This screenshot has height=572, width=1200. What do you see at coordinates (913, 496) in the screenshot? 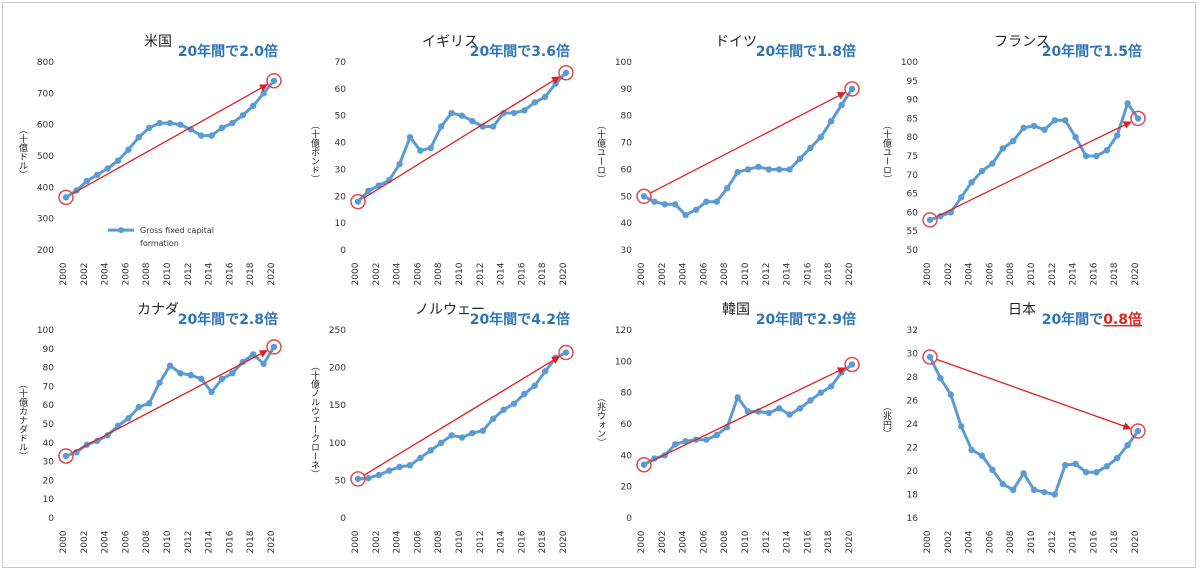
I see `y-tick-label: 18` at bounding box center [913, 496].